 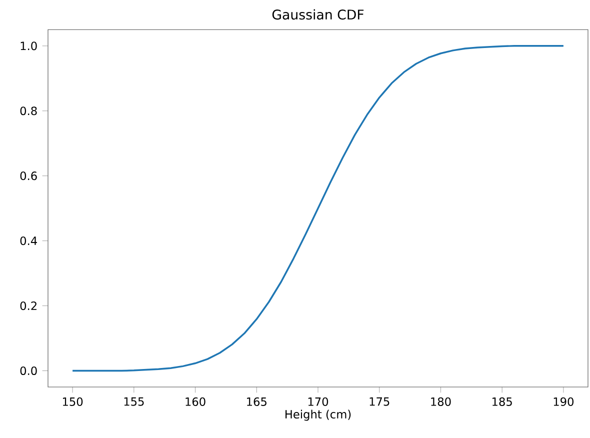 I want to click on y-tick-label: 0.8, so click(x=28, y=111).